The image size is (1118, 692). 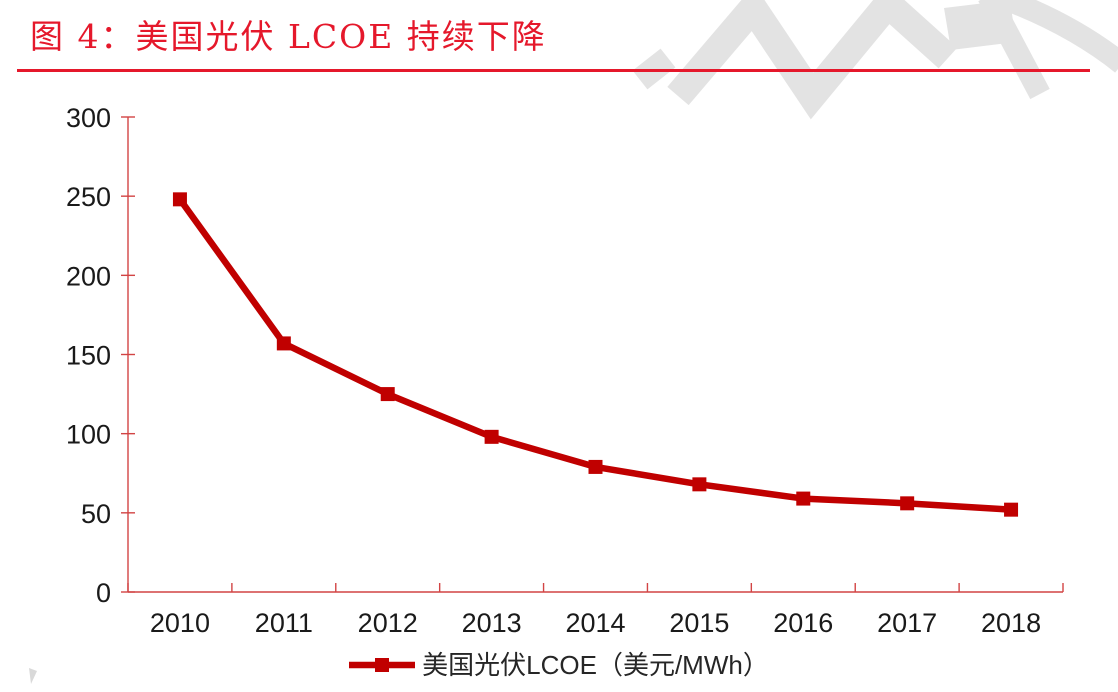 I want to click on data-point-2015, so click(x=699, y=484).